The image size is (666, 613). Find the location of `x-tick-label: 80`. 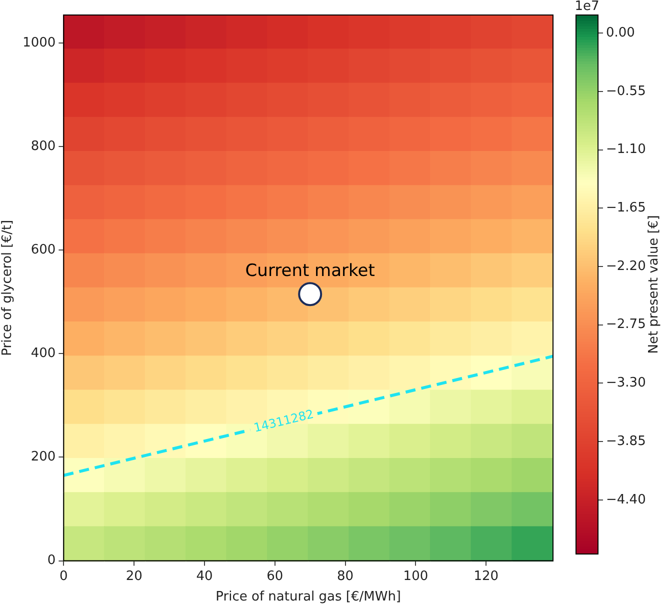

x-tick-label: 80 is located at coordinates (345, 576).